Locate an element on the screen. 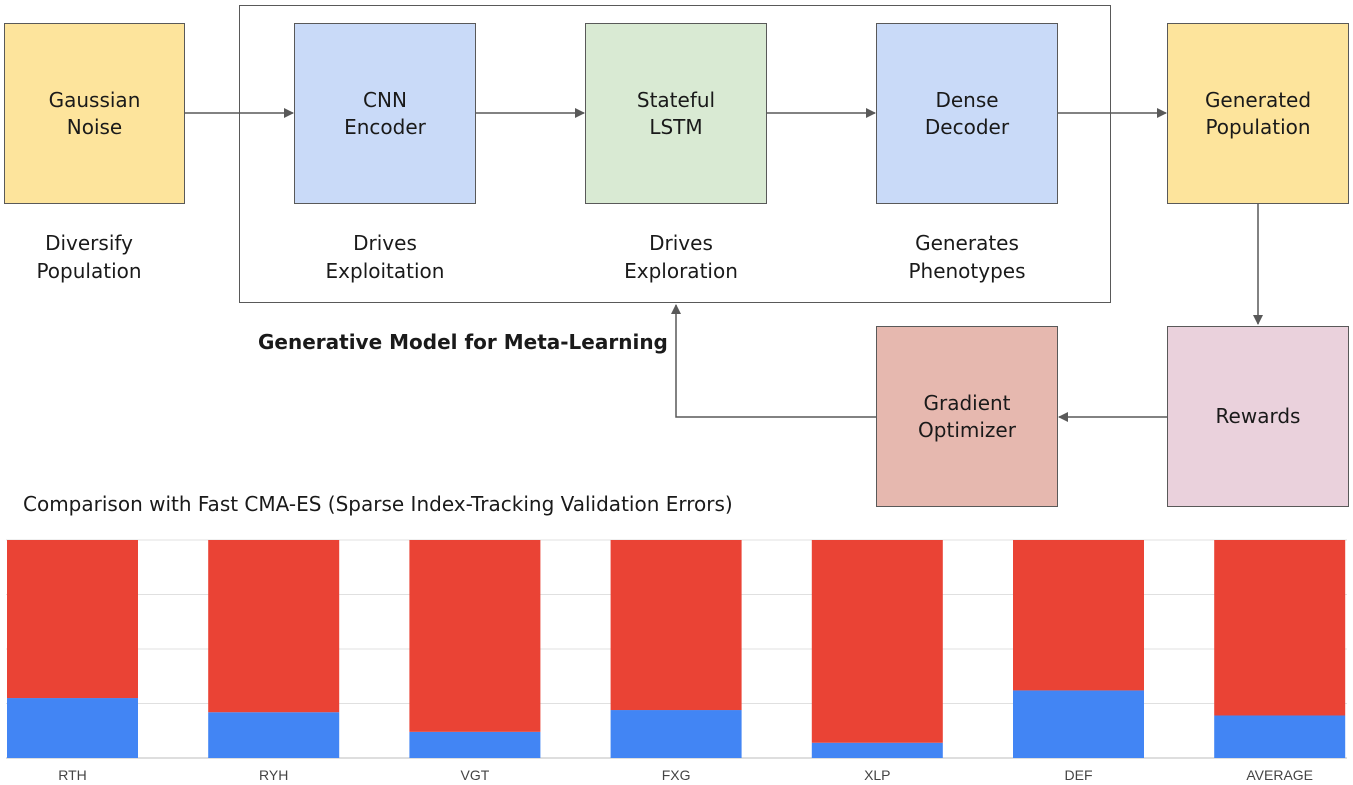 The image size is (1353, 785). rewards-node: Rewards is located at coordinates (1258, 416).